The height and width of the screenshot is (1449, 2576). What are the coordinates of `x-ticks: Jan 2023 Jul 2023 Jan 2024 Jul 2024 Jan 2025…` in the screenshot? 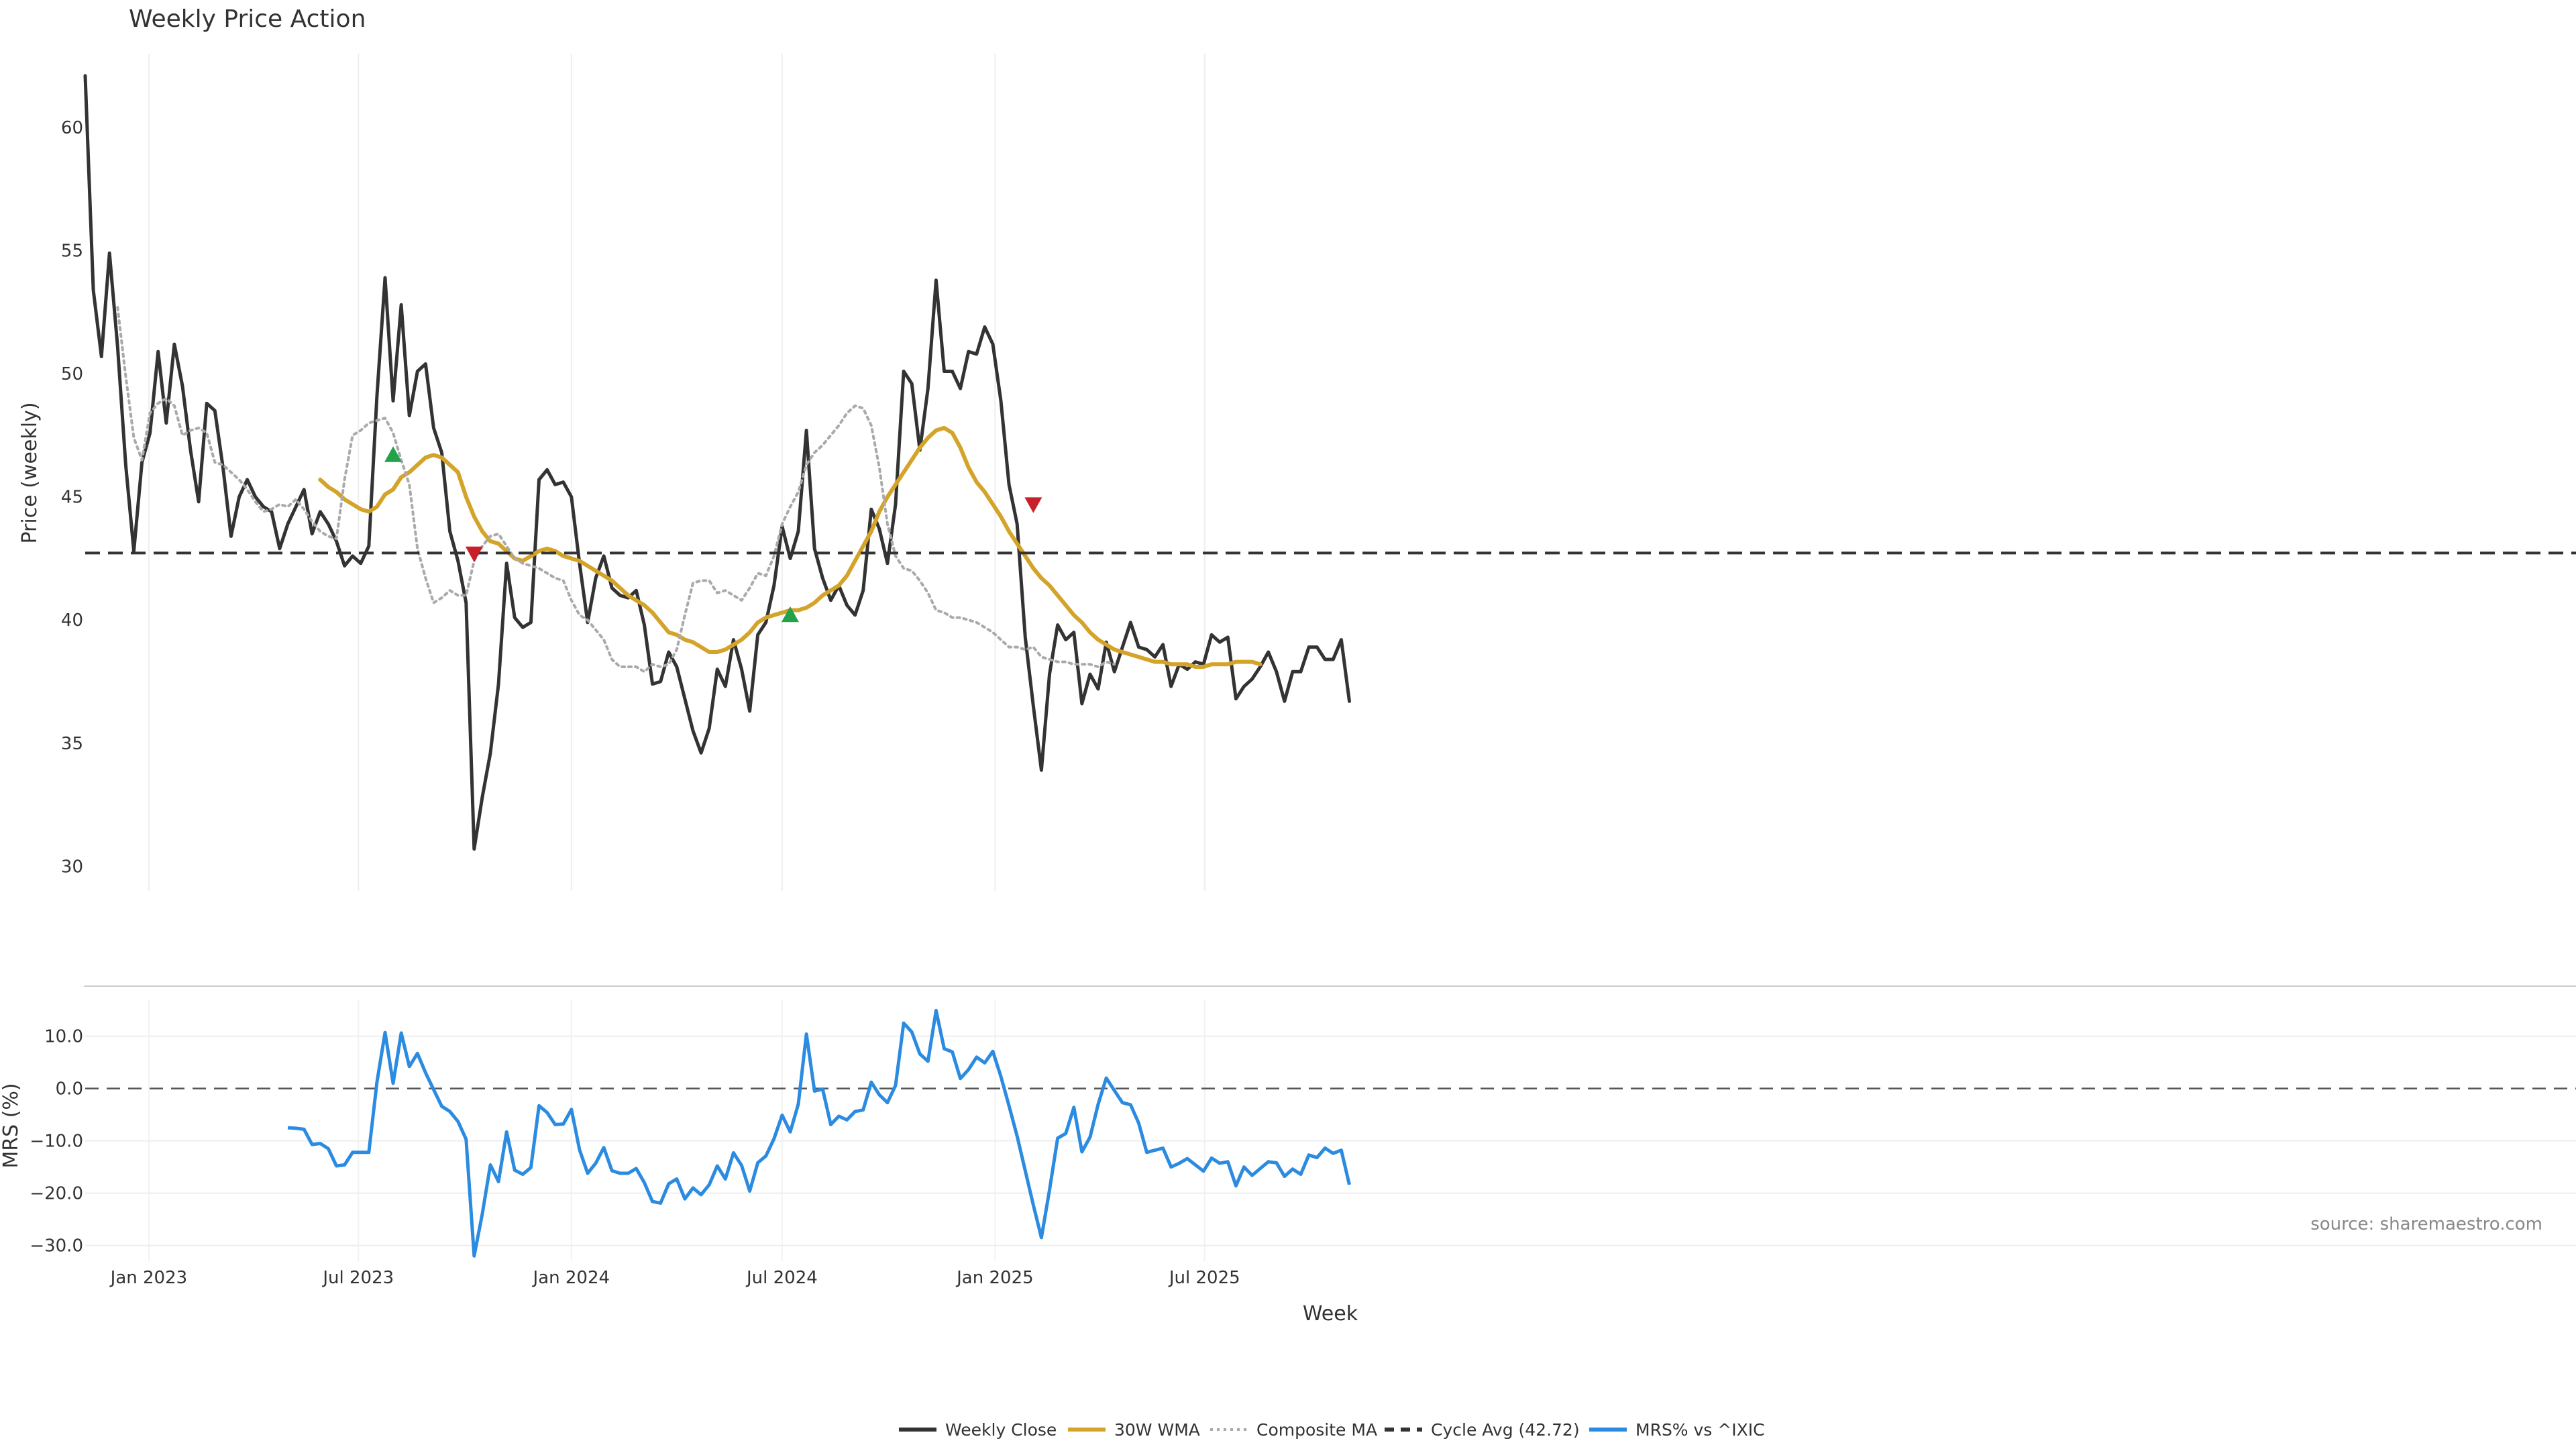 It's located at (674, 1278).